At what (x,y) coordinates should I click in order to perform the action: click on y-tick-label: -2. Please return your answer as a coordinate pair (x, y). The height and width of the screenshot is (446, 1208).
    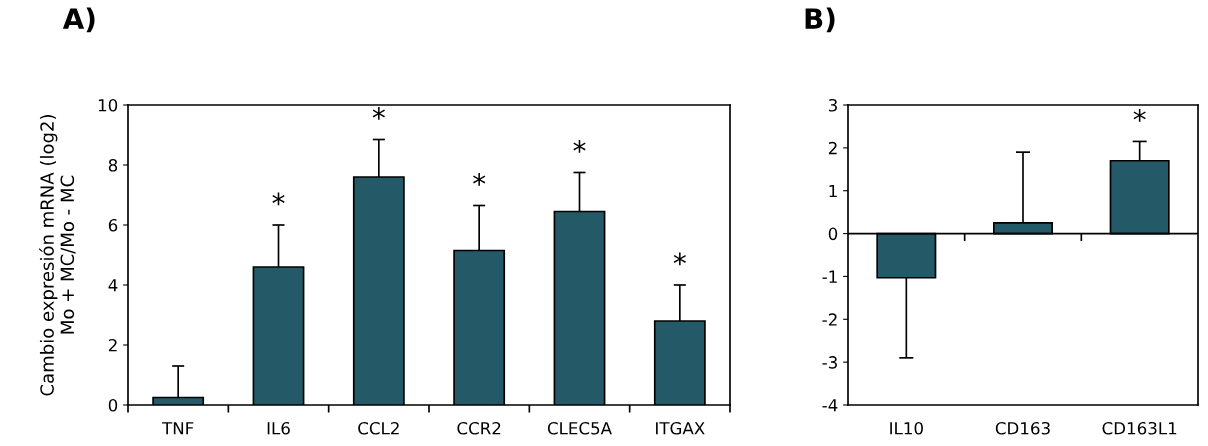
    Looking at the image, I should click on (829, 319).